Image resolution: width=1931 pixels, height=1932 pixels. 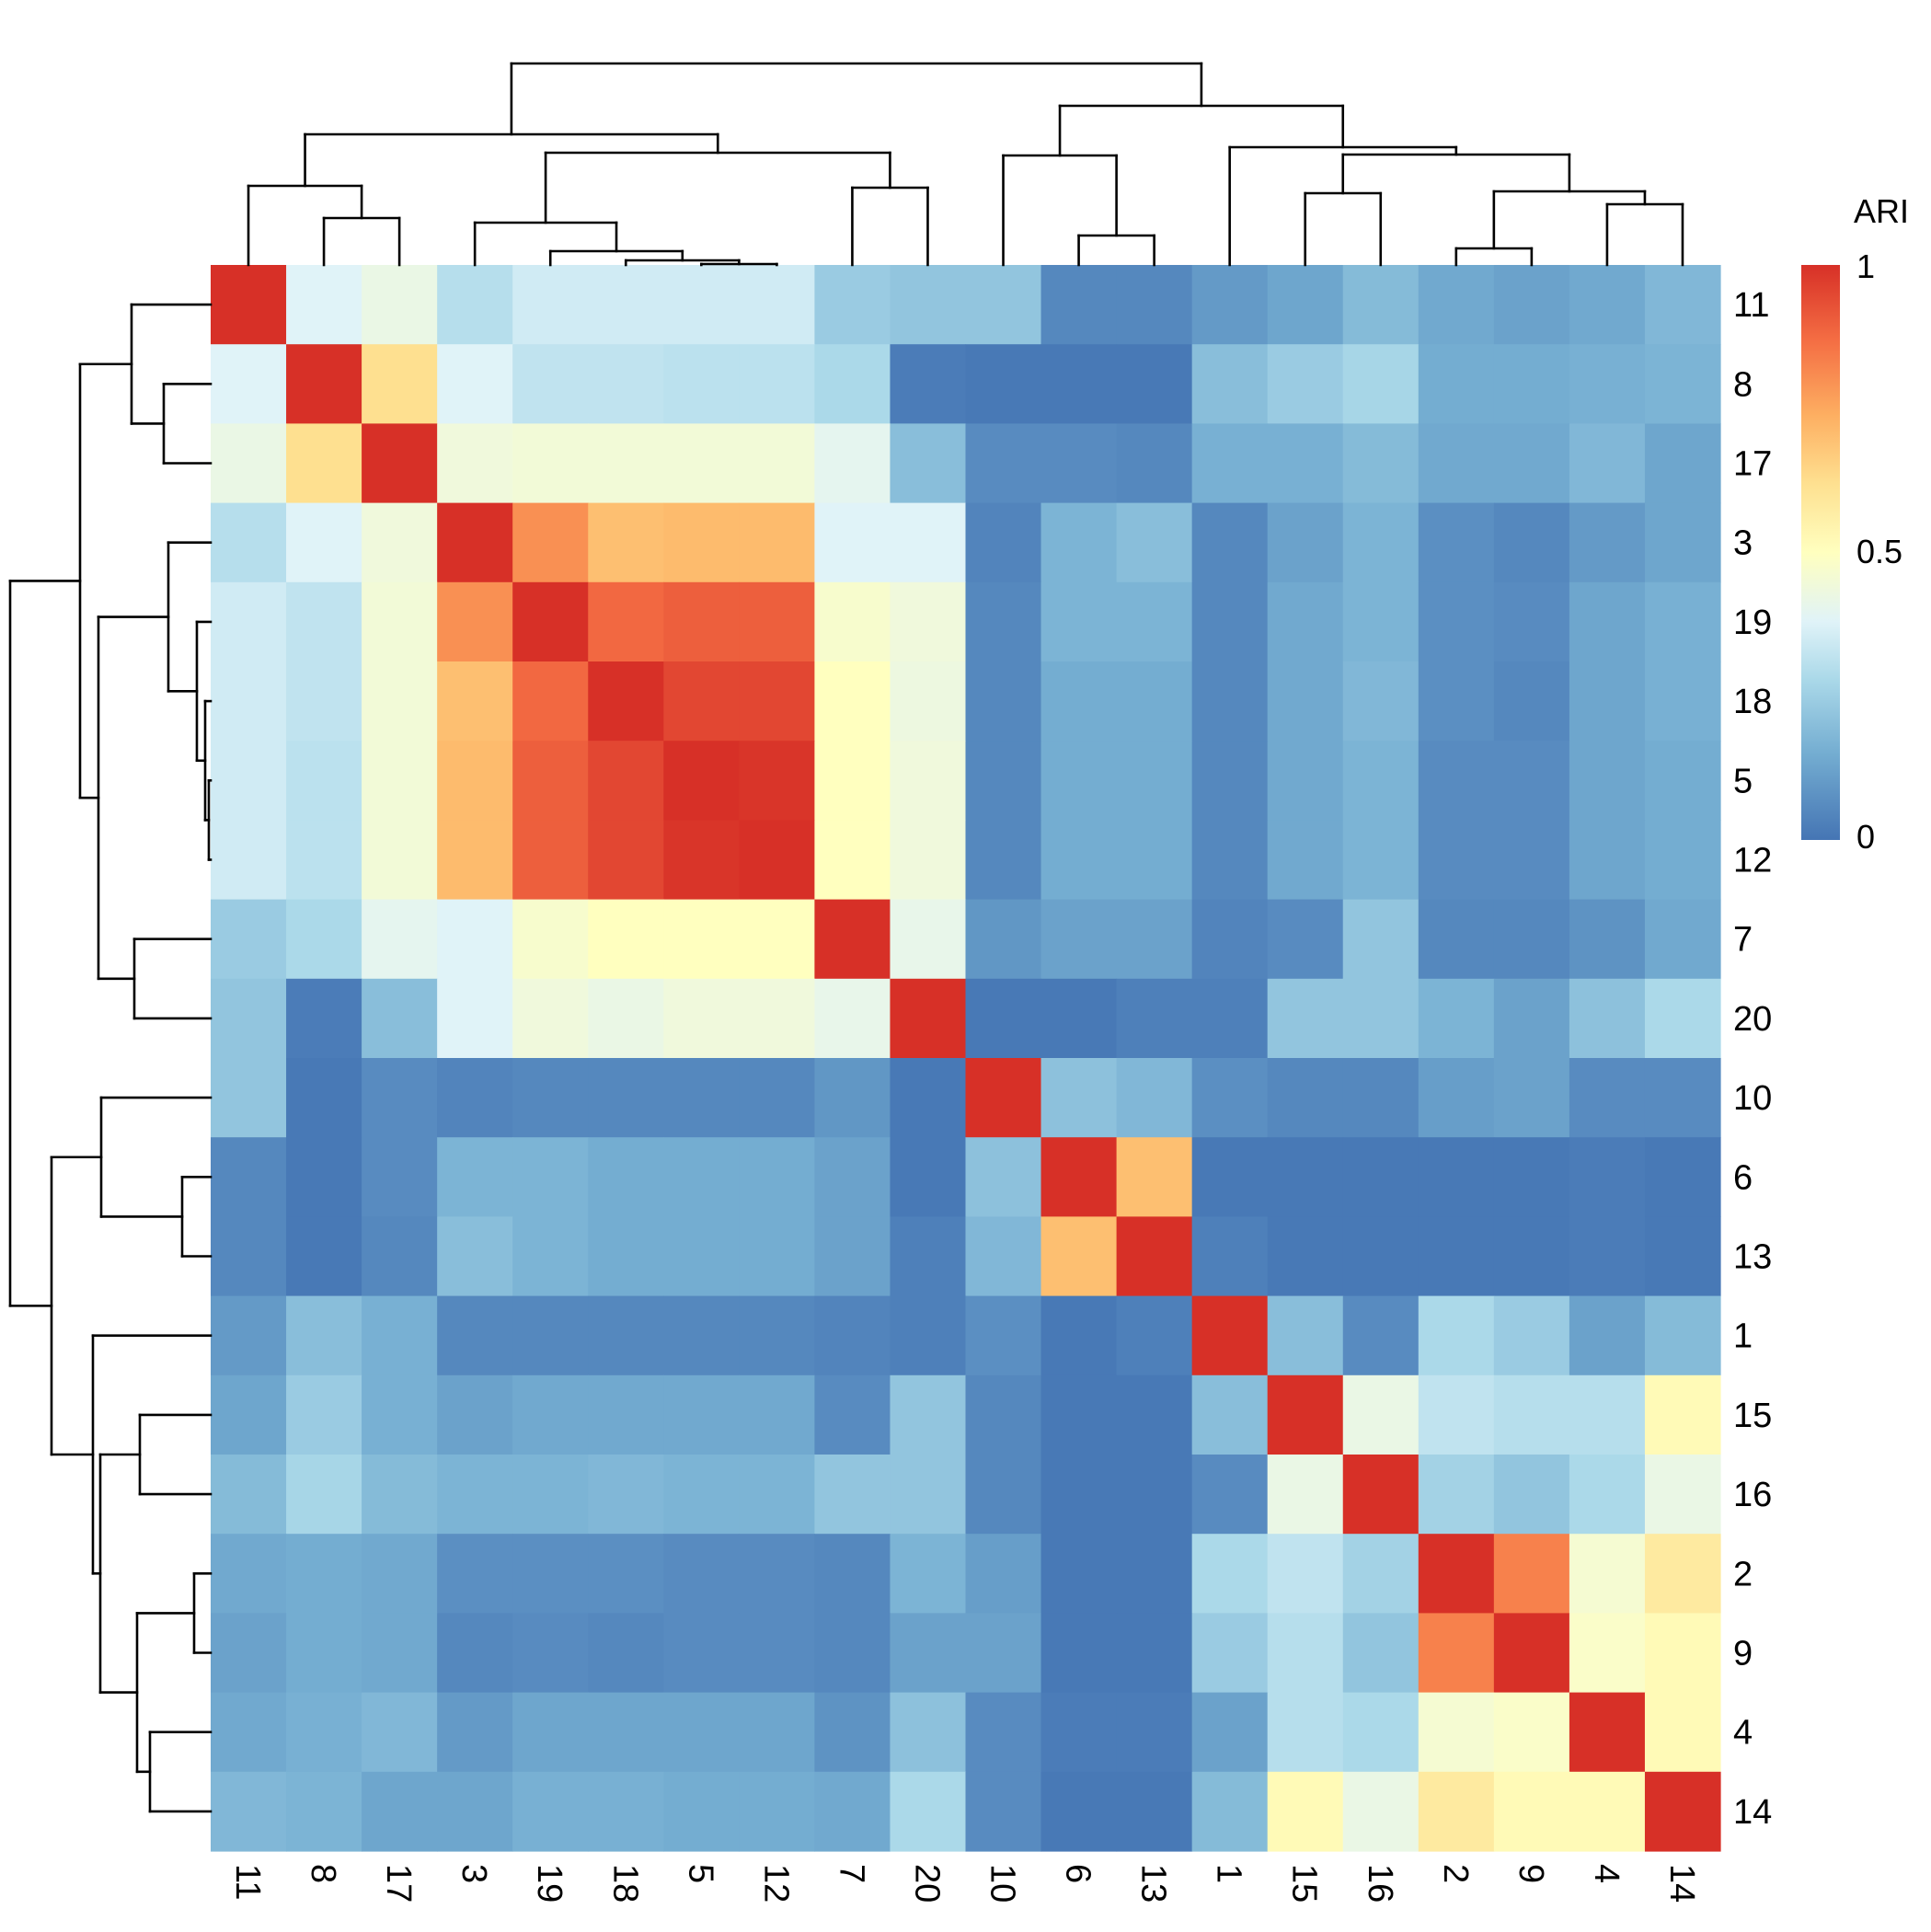 What do you see at coordinates (1753, 1416) in the screenshot?
I see `row-label: 15` at bounding box center [1753, 1416].